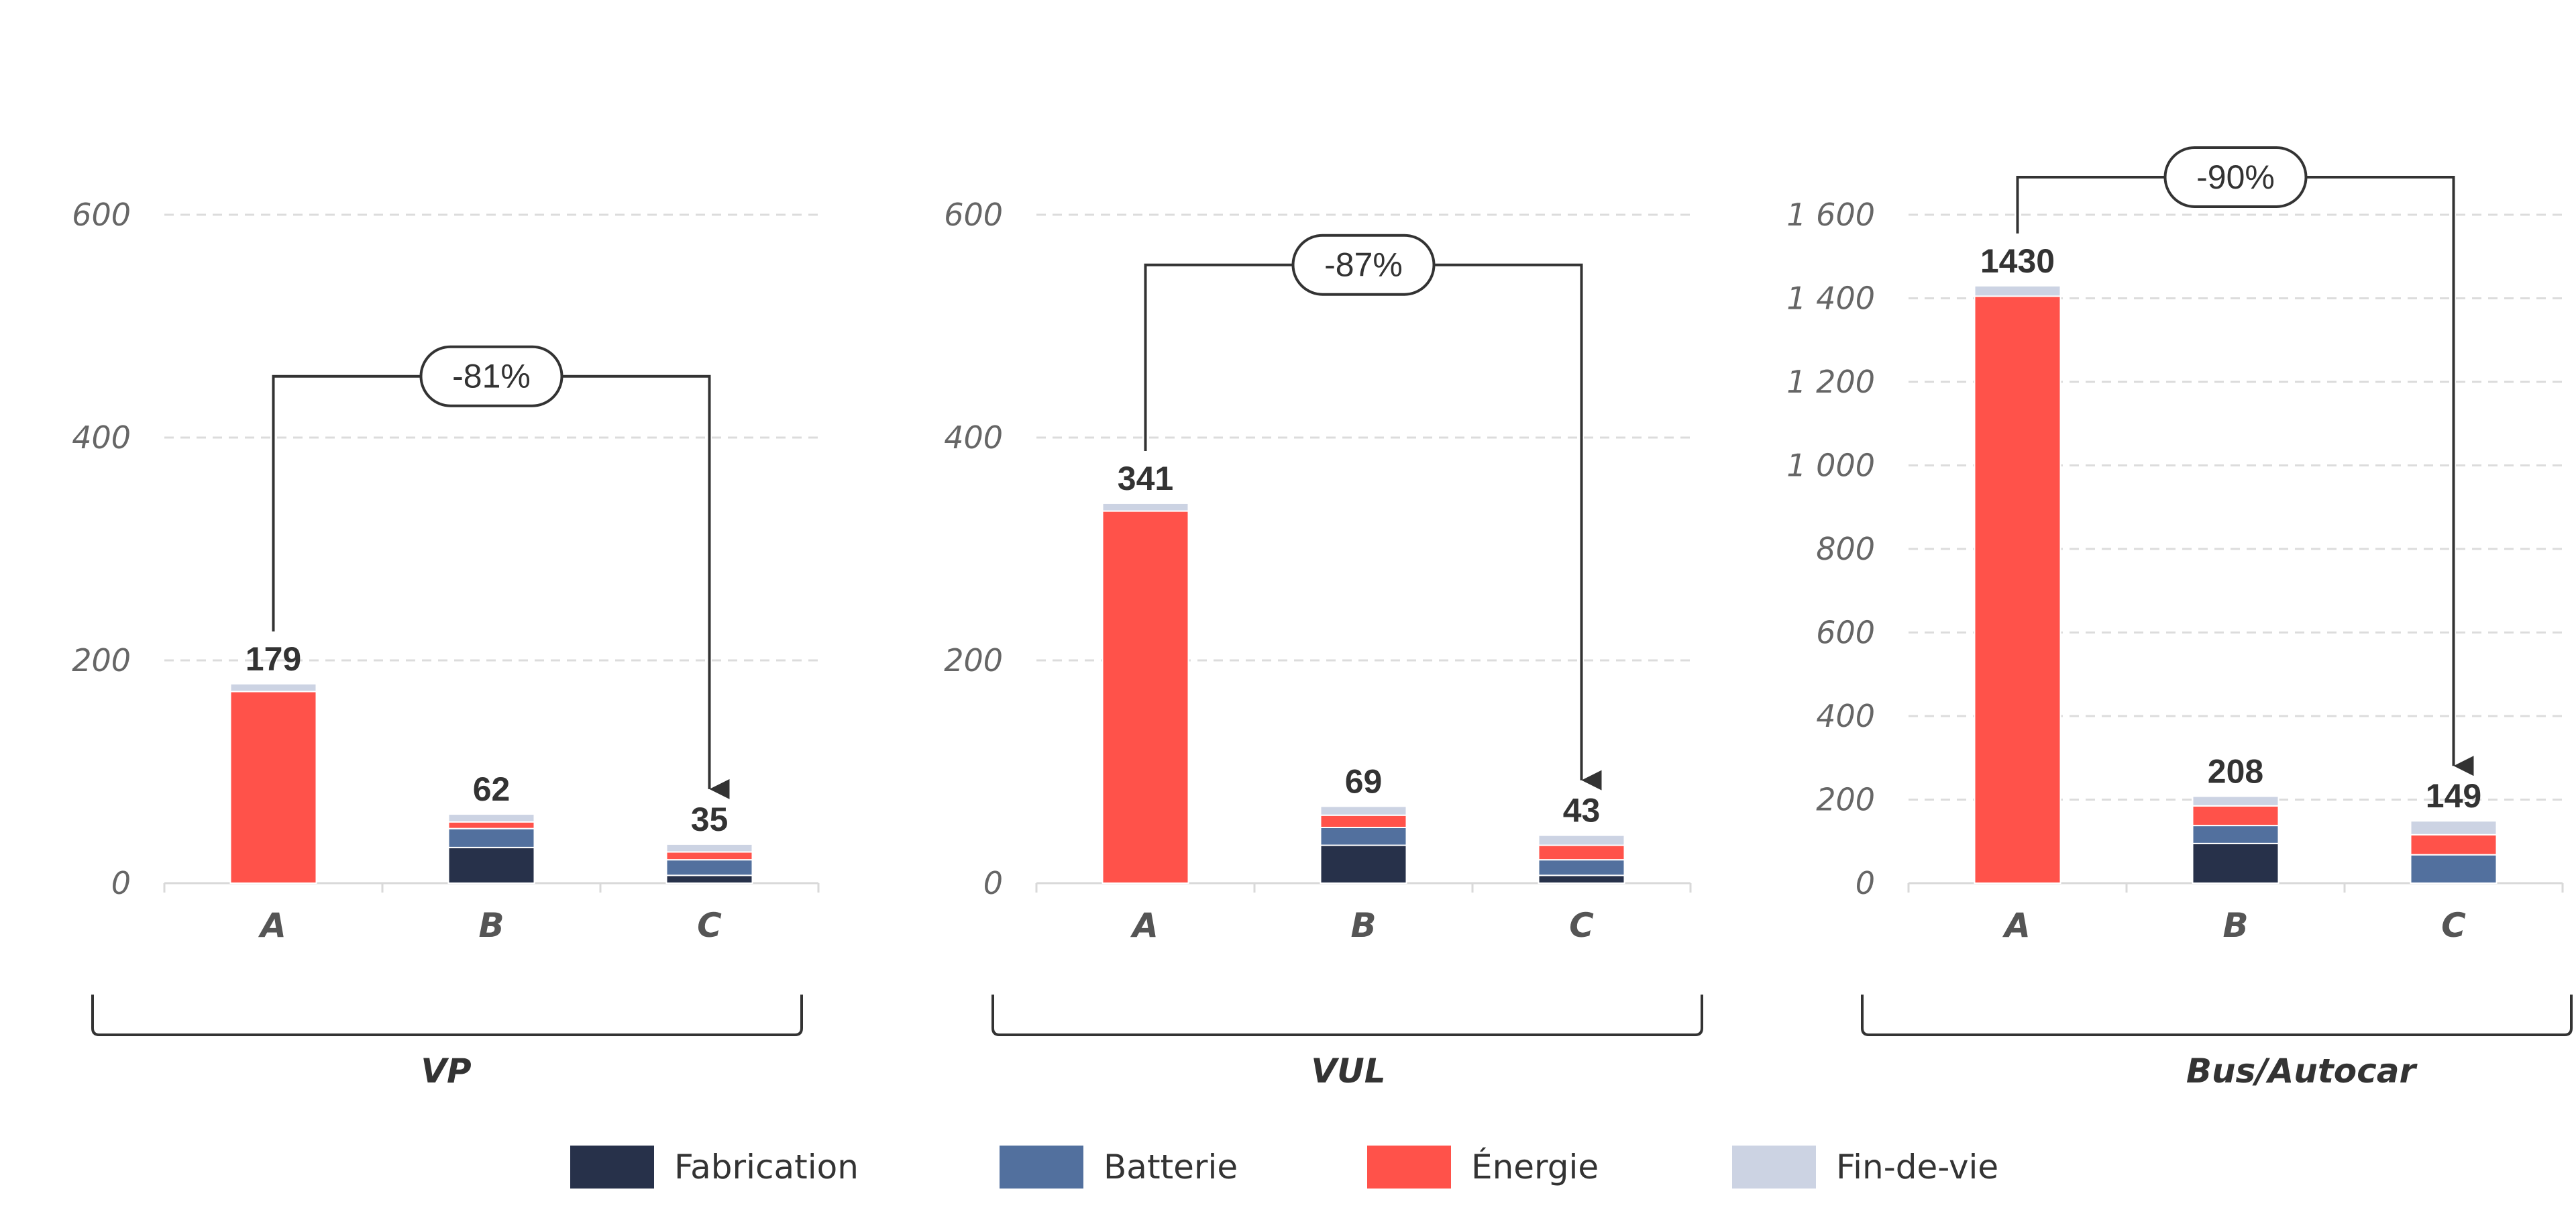 This screenshot has height=1212, width=2576. Describe the element at coordinates (1830, 382) in the screenshot. I see `y-tick-label: 1 200` at that location.